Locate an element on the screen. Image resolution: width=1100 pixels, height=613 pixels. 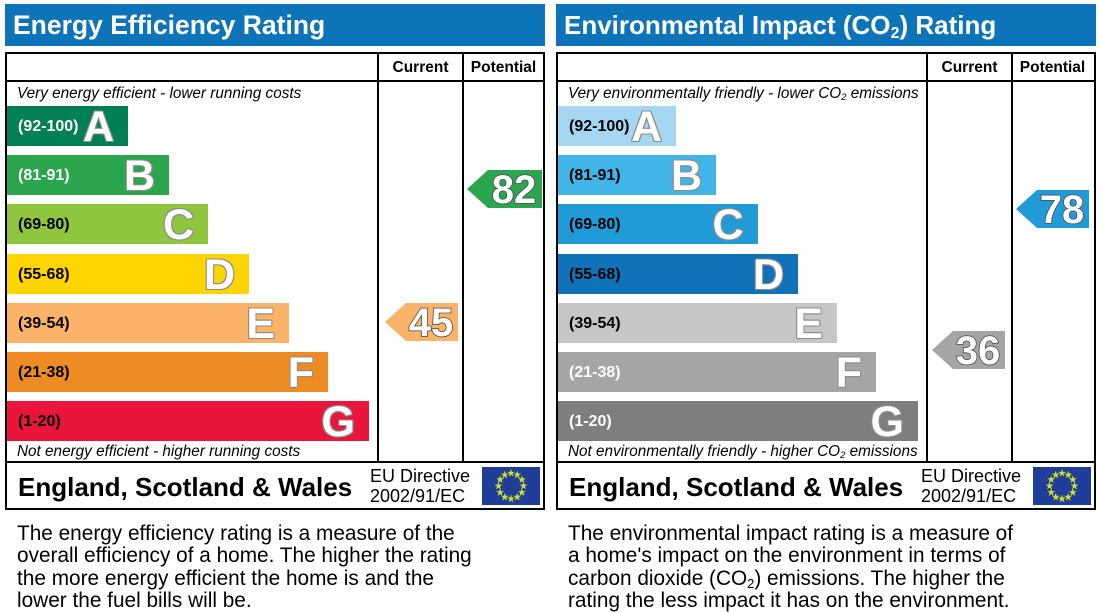
svg-text: 45 is located at coordinates (431, 322).